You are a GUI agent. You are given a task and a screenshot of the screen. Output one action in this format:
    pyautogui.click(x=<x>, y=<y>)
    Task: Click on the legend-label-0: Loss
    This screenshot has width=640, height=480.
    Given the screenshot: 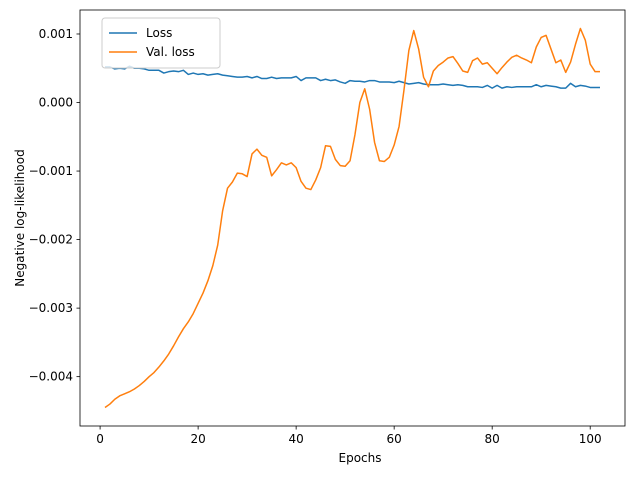 What is the action you would take?
    pyautogui.click(x=159, y=33)
    